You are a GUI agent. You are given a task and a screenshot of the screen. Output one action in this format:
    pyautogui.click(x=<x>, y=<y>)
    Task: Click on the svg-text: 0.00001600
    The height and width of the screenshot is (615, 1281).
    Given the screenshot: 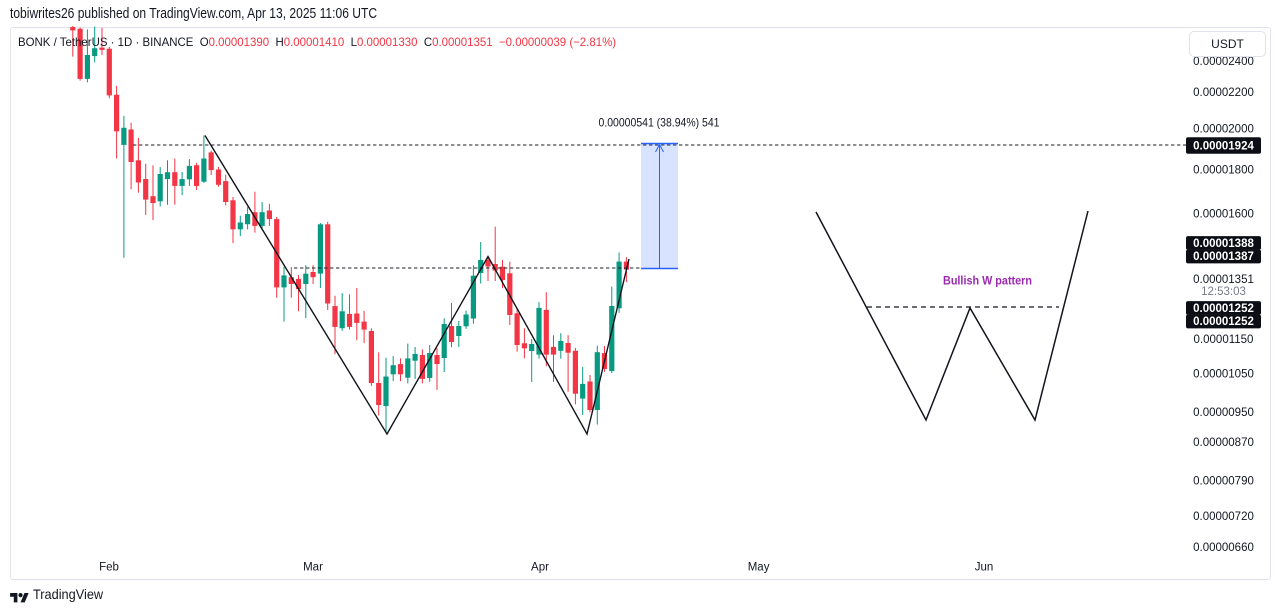 What is the action you would take?
    pyautogui.click(x=1223, y=215)
    